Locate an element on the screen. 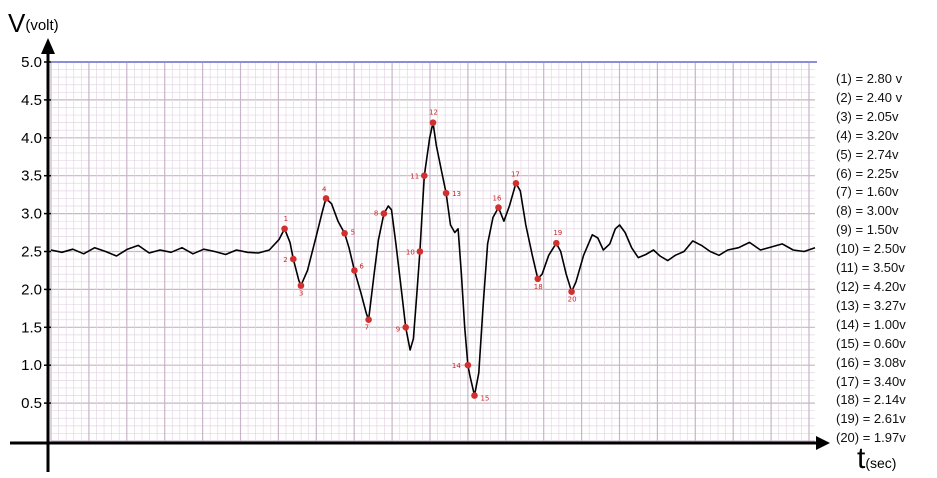 This screenshot has width=937, height=478. legend-entry: (4) = 3.20v is located at coordinates (867, 135).